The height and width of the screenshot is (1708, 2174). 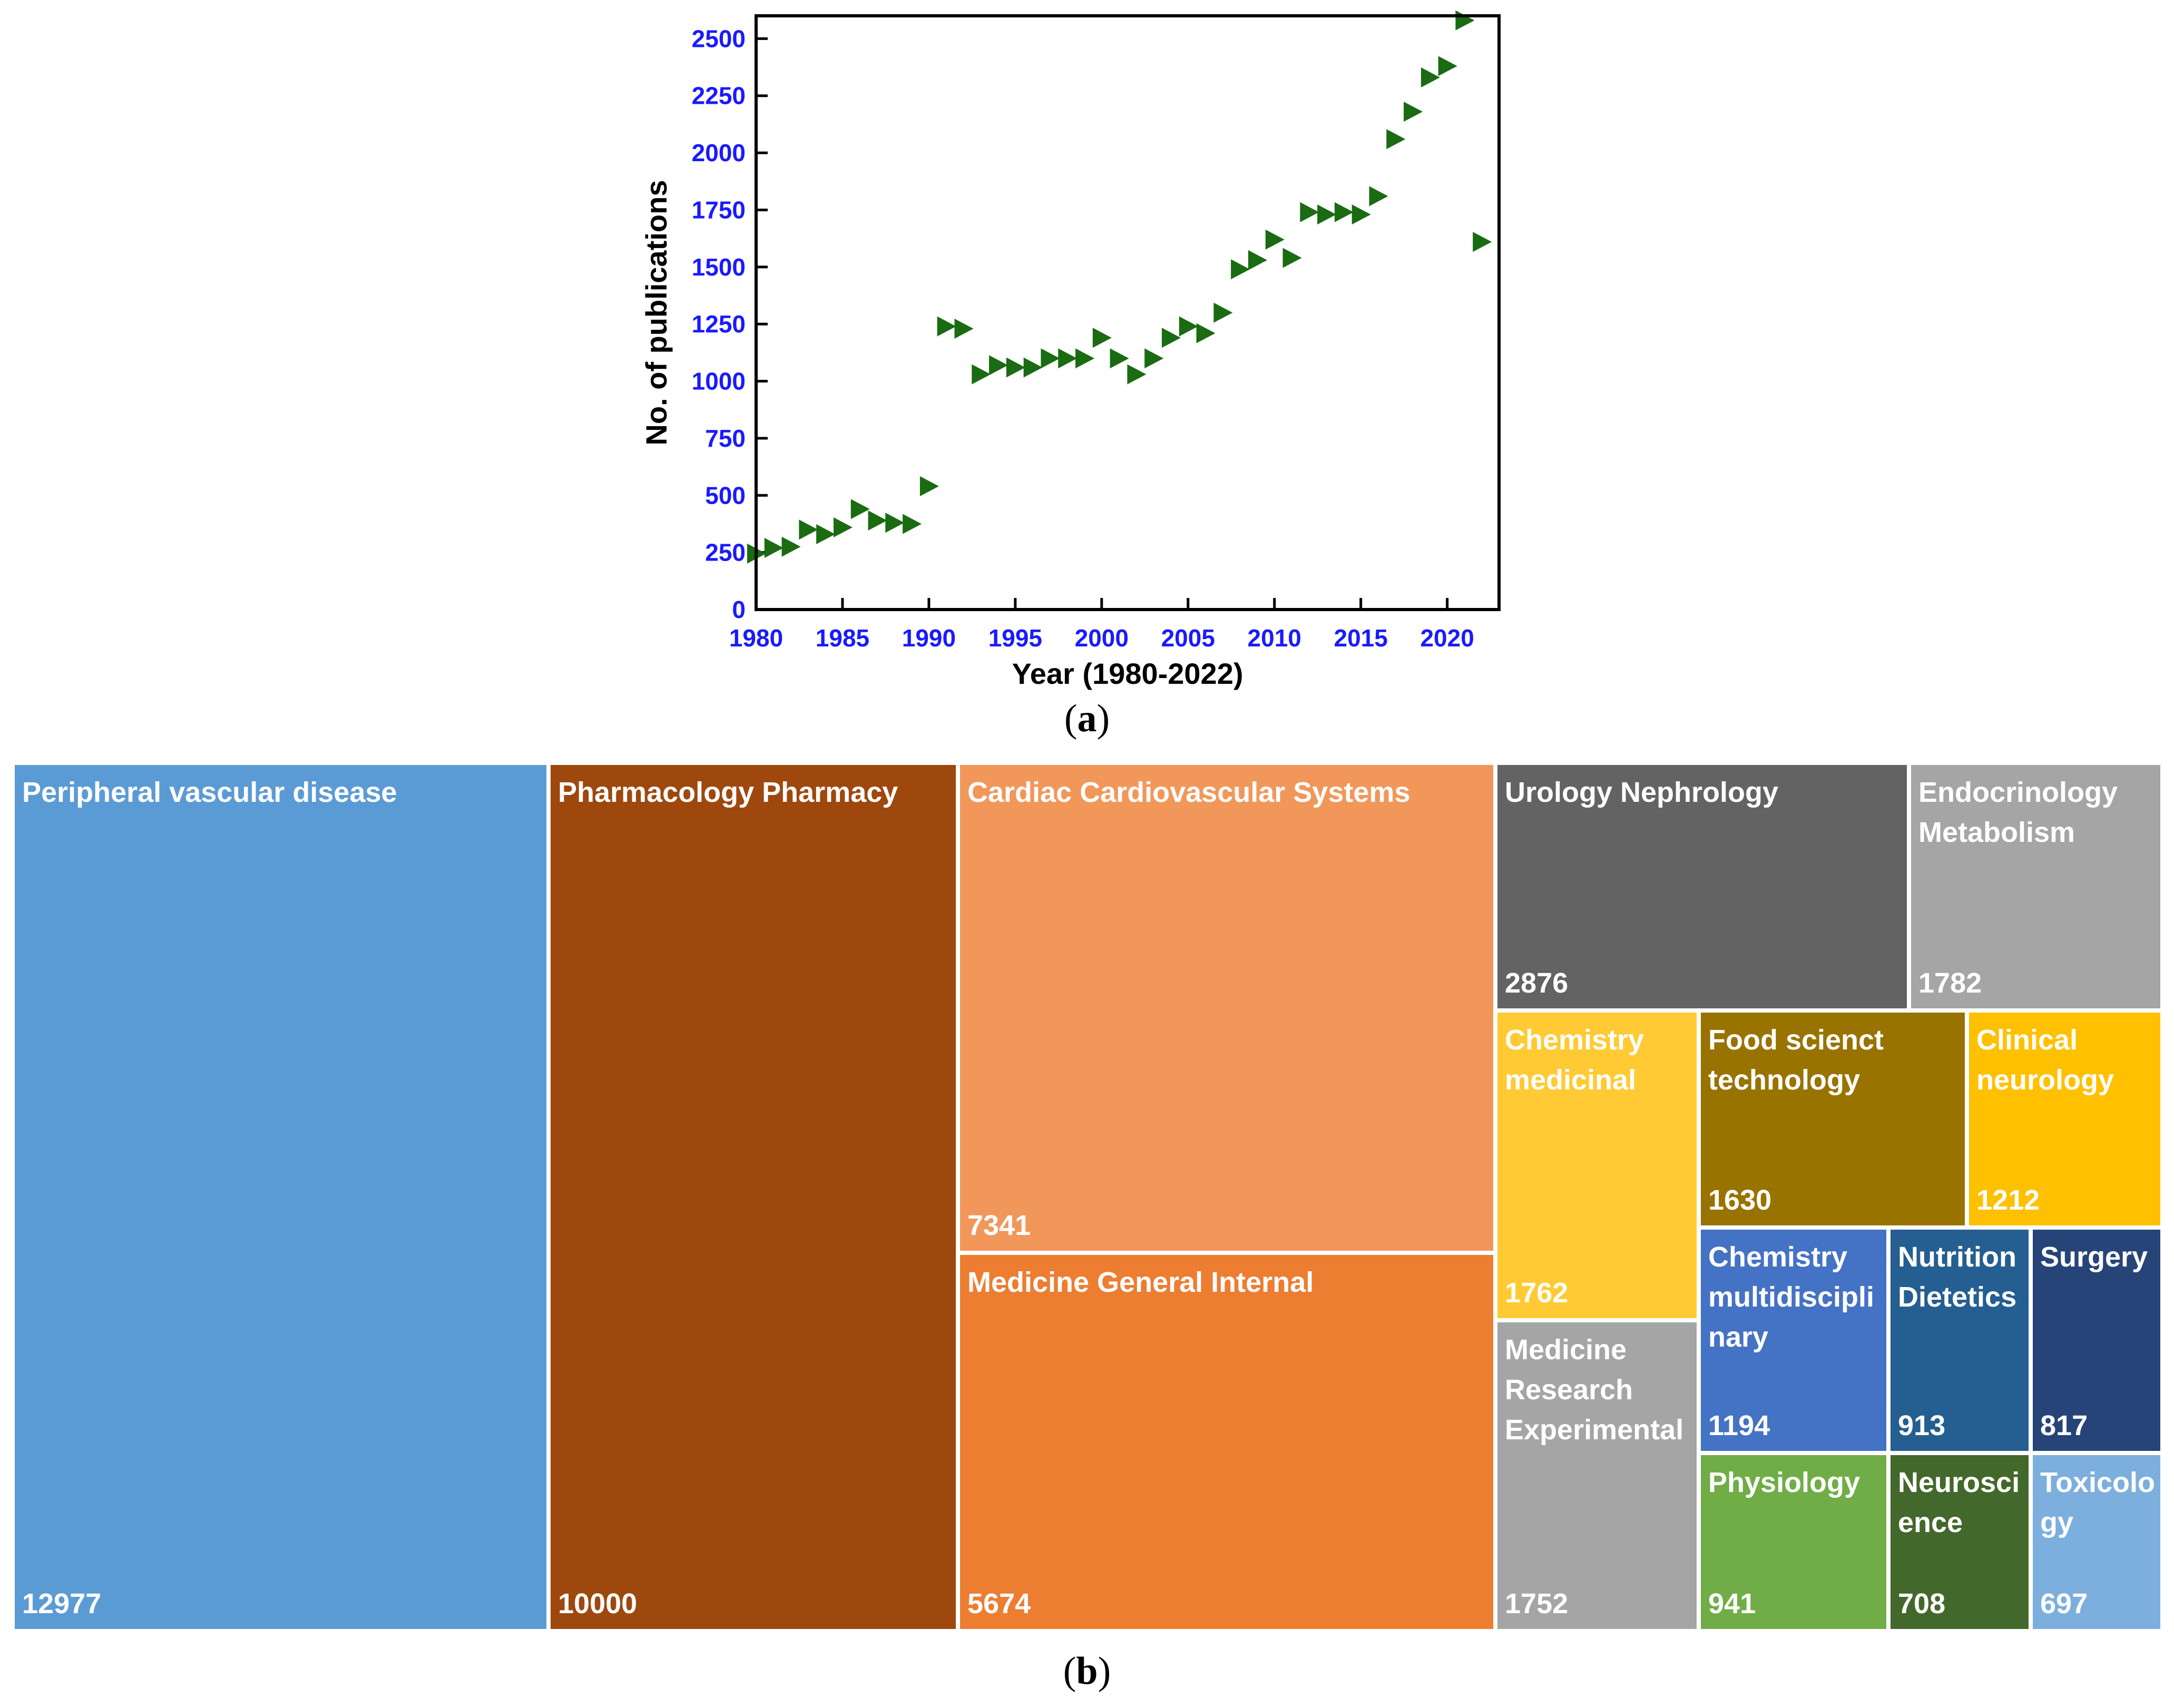 What do you see at coordinates (728, 792) in the screenshot?
I see `tile-label: Pharmacology Pharmacy` at bounding box center [728, 792].